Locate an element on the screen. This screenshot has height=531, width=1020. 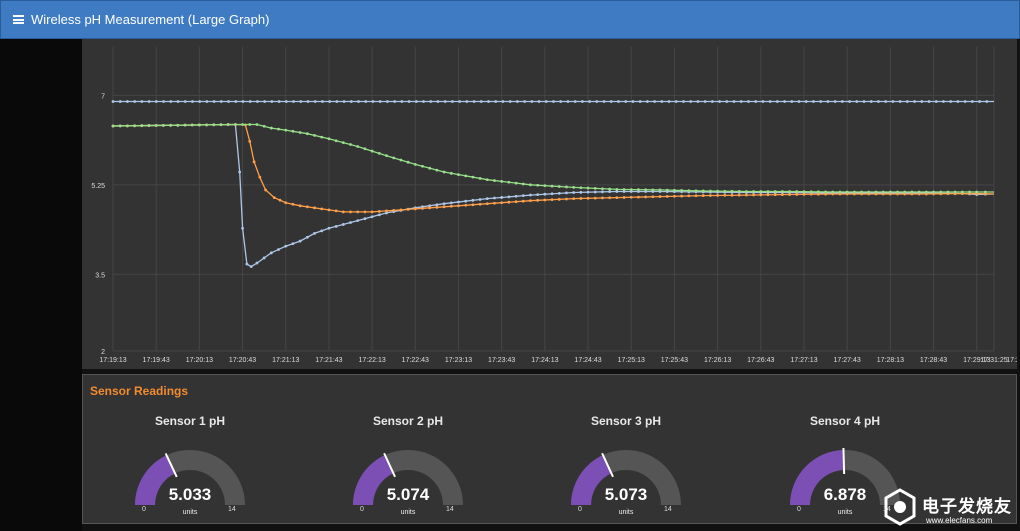
x-tick-label: 17:26:43 is located at coordinates (760, 360).